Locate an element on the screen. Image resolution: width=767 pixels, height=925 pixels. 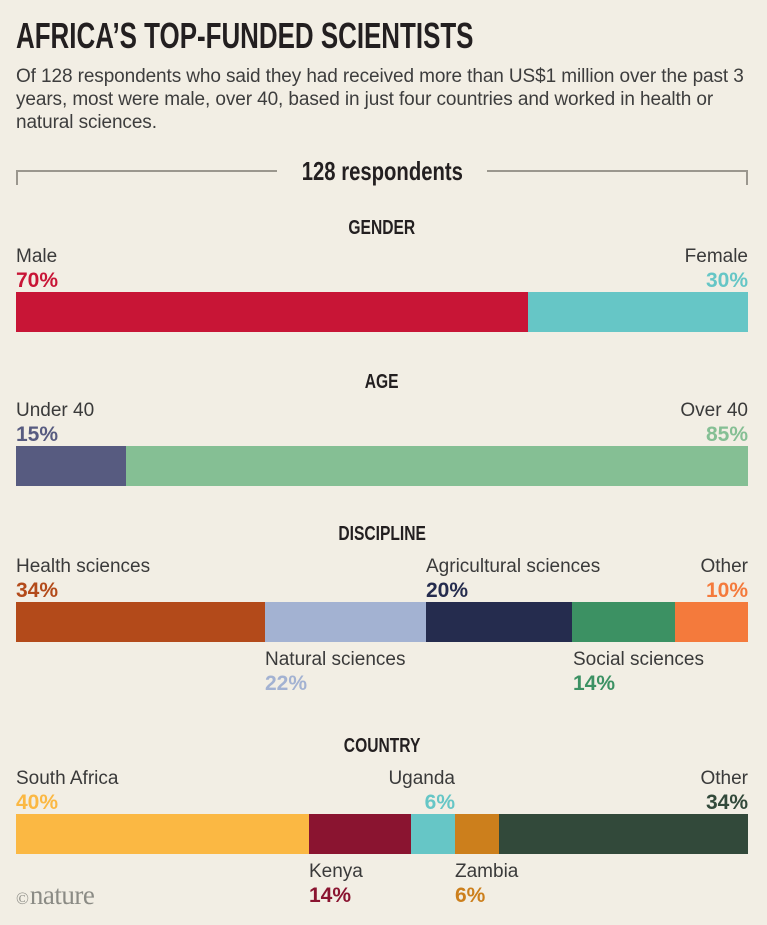
label-zambia-value: 6% is located at coordinates (470, 896).